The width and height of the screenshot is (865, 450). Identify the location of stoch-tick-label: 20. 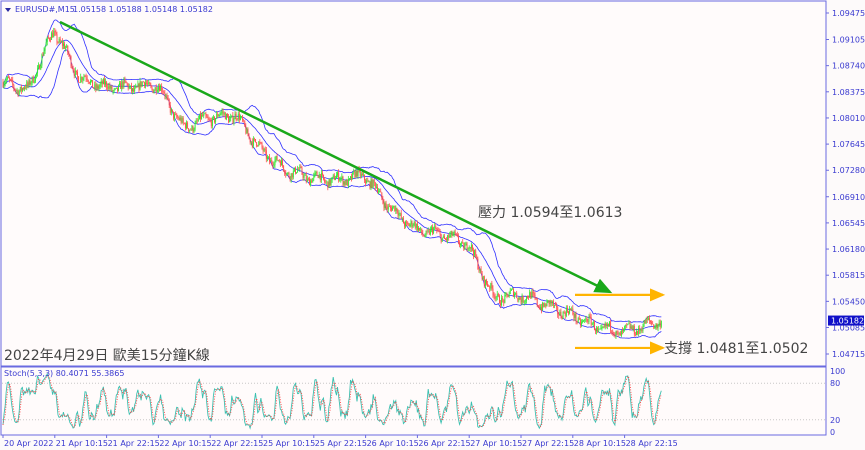
(835, 420).